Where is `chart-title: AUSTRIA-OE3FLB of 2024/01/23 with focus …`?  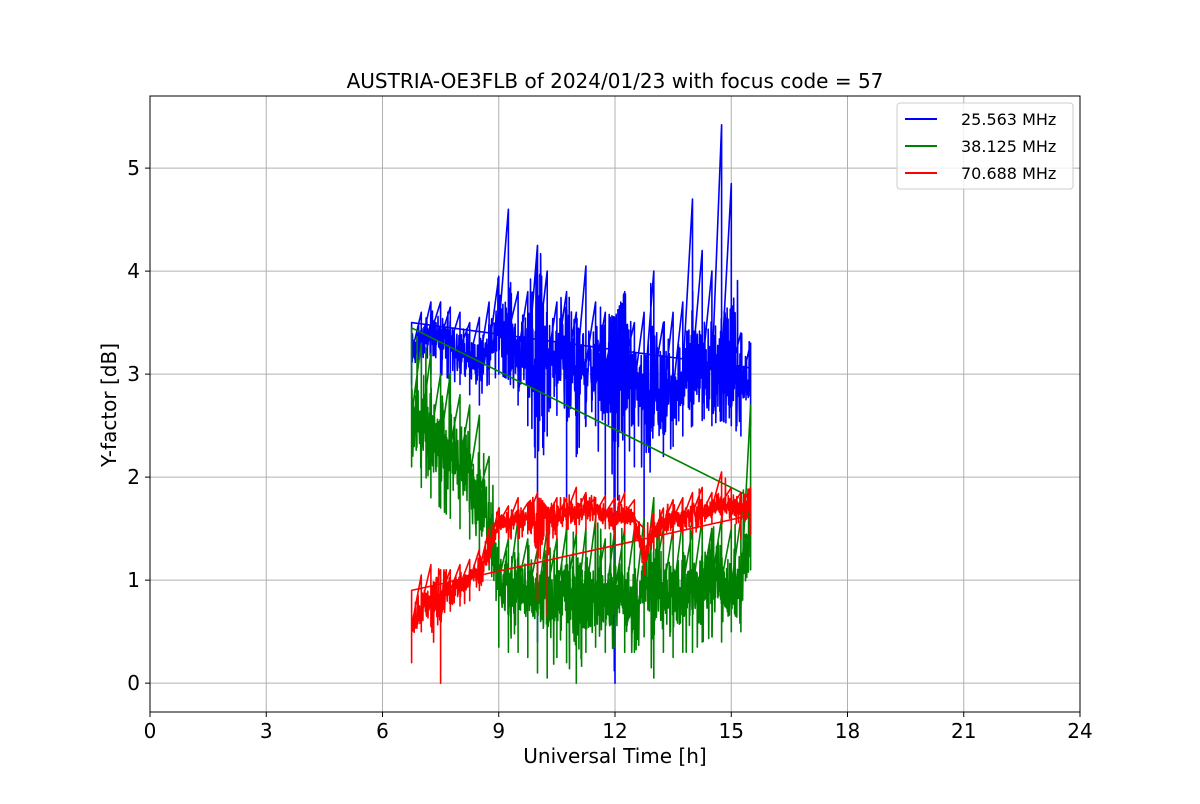 chart-title: AUSTRIA-OE3FLB of 2024/01/23 with focus … is located at coordinates (615, 81).